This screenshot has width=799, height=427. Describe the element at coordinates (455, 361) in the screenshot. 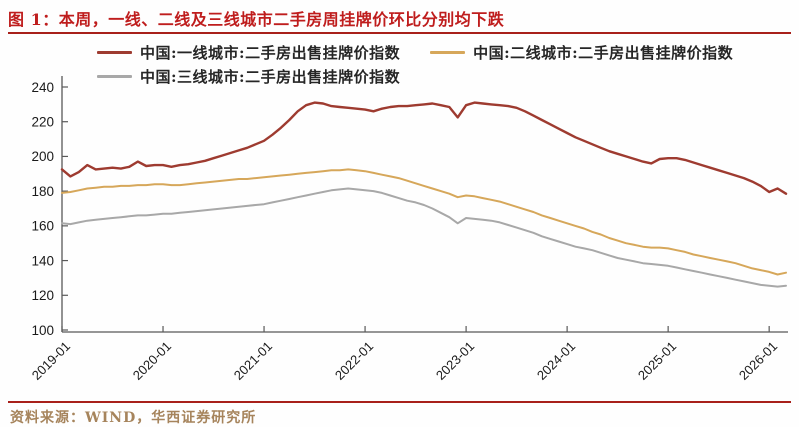

I see `x-tick-label: 2023-01` at that location.